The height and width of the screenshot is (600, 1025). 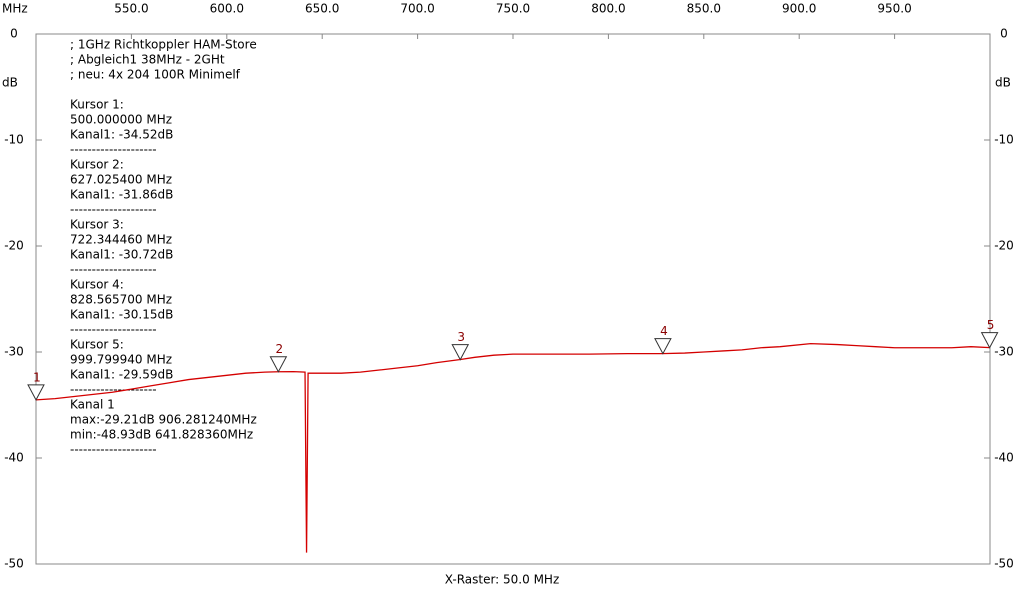 What do you see at coordinates (14, 140) in the screenshot?
I see `y-tick-label-left: -10` at bounding box center [14, 140].